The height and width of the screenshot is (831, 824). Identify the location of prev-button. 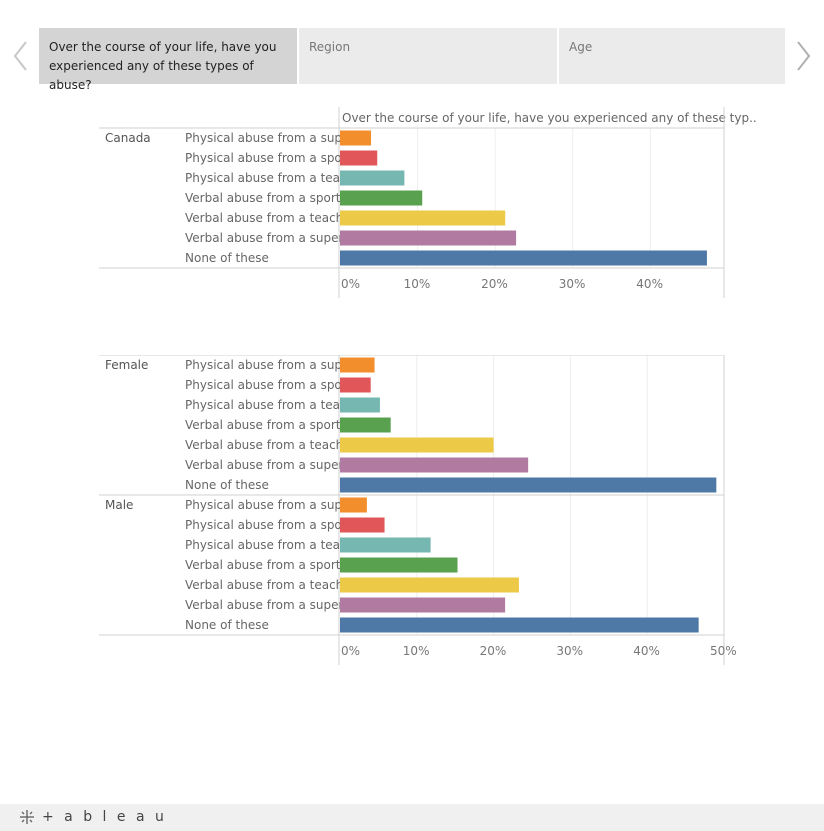
(21, 56).